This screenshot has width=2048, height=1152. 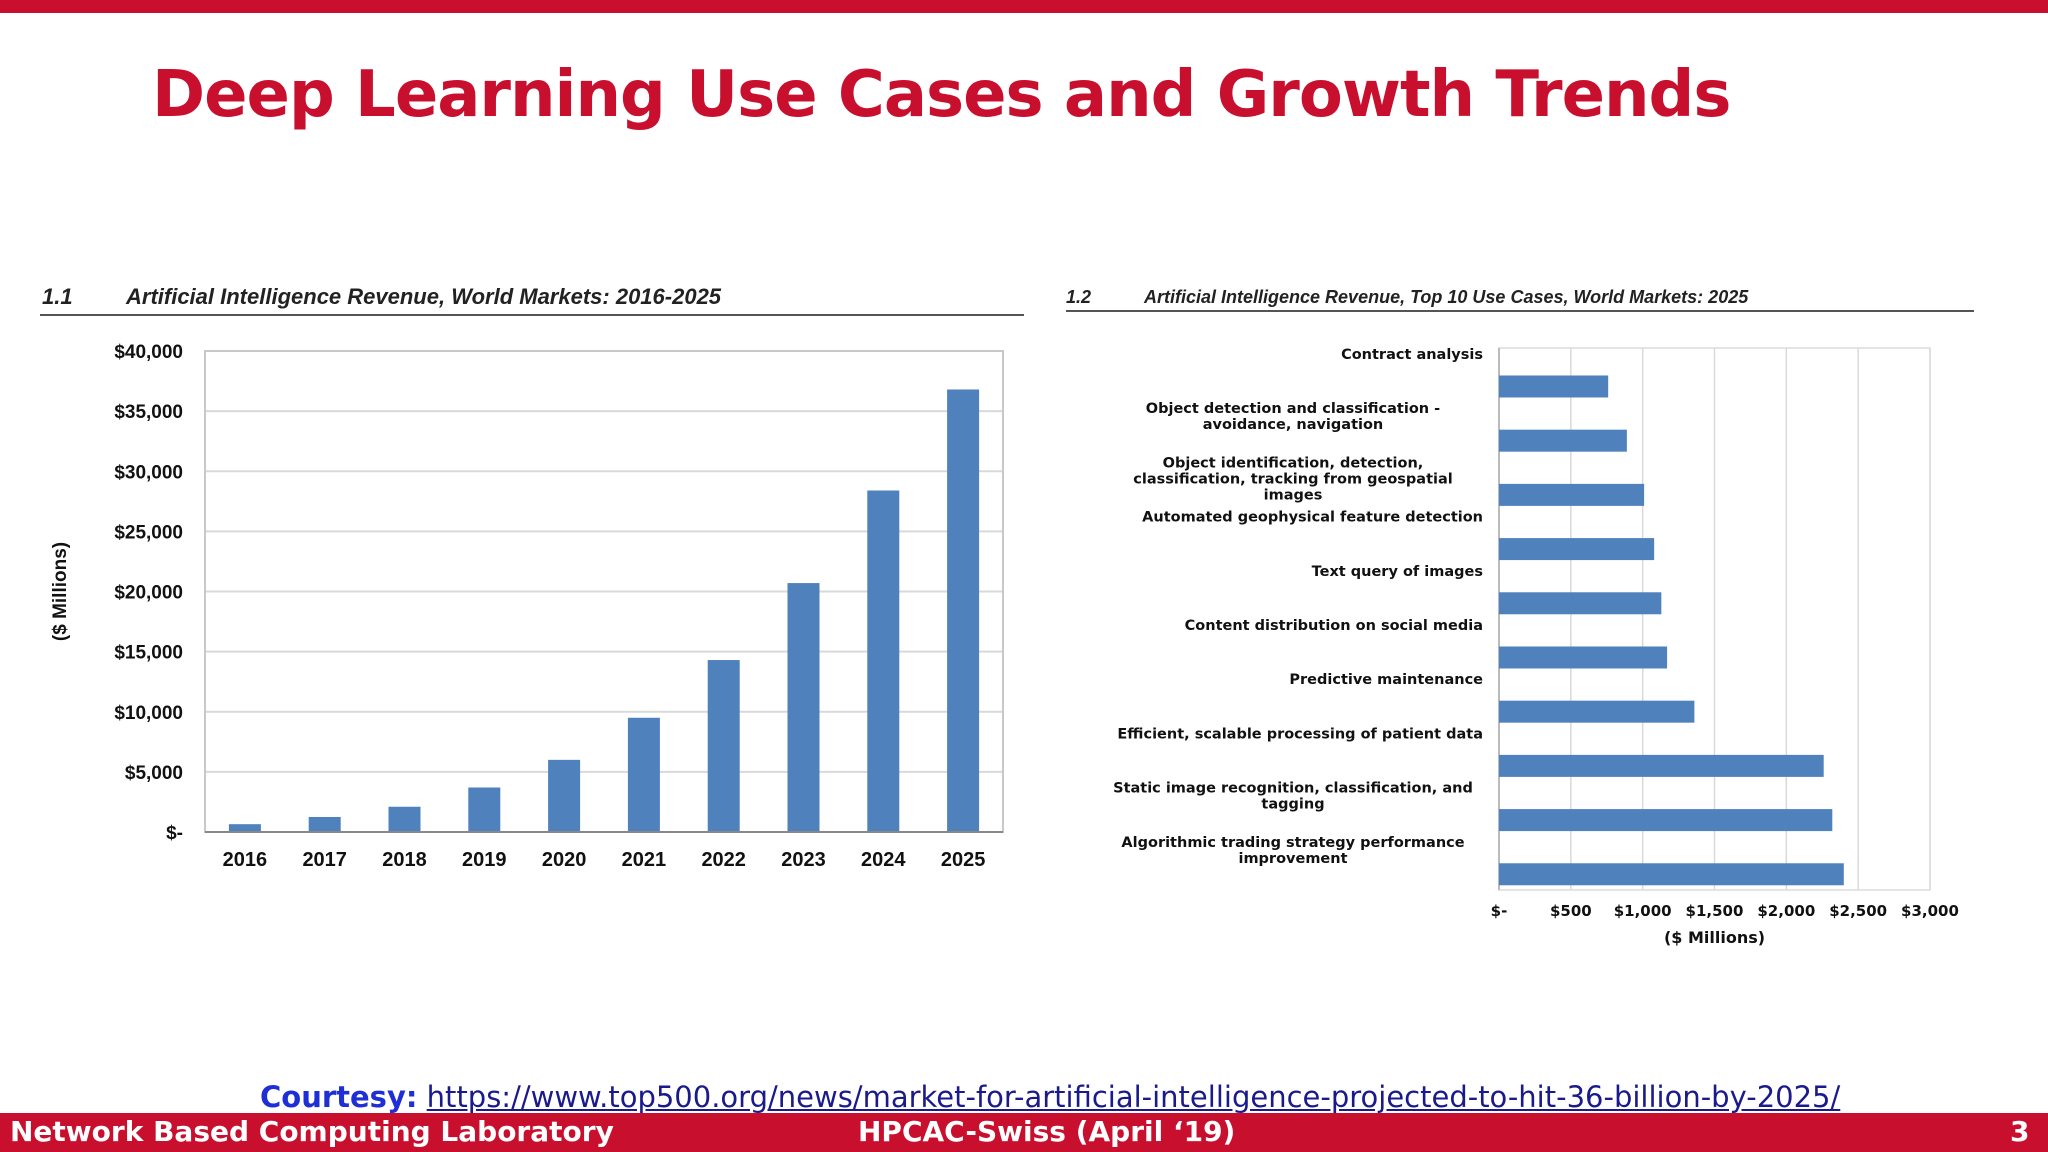 What do you see at coordinates (1571, 911) in the screenshot?
I see `x-tick-label: $500` at bounding box center [1571, 911].